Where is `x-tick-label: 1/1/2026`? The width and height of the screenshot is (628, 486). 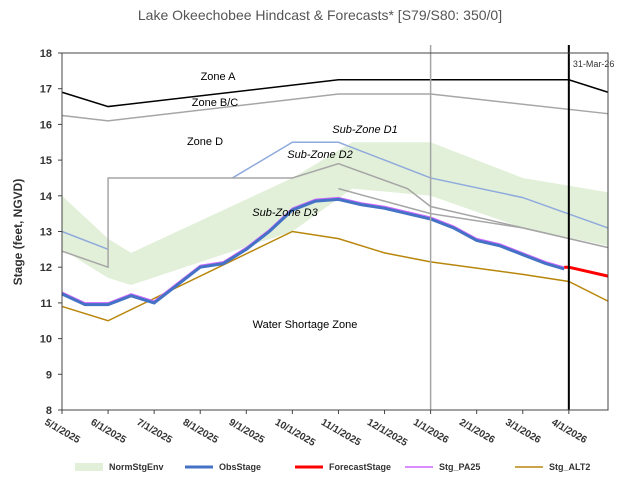
x-tick-label: 1/1/2026 is located at coordinates (431, 431).